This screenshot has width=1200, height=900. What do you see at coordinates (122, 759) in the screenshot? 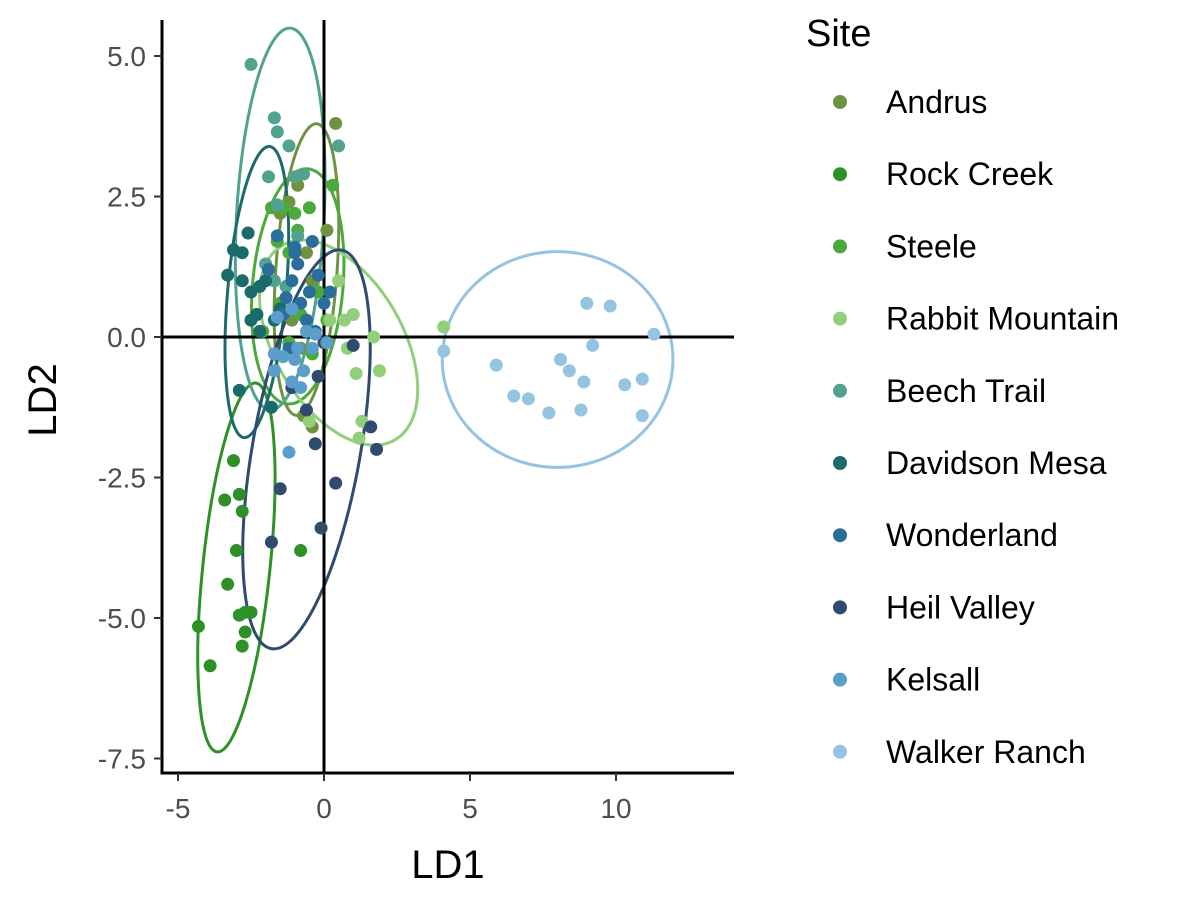
I see `y-tick-label: -7.5` at bounding box center [122, 759].